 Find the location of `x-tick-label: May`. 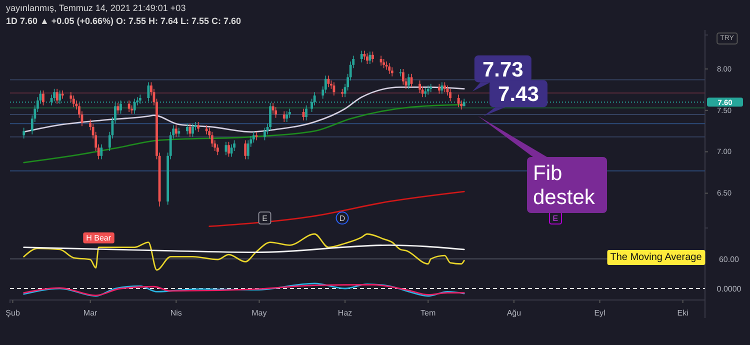

x-tick-label: May is located at coordinates (259, 313).